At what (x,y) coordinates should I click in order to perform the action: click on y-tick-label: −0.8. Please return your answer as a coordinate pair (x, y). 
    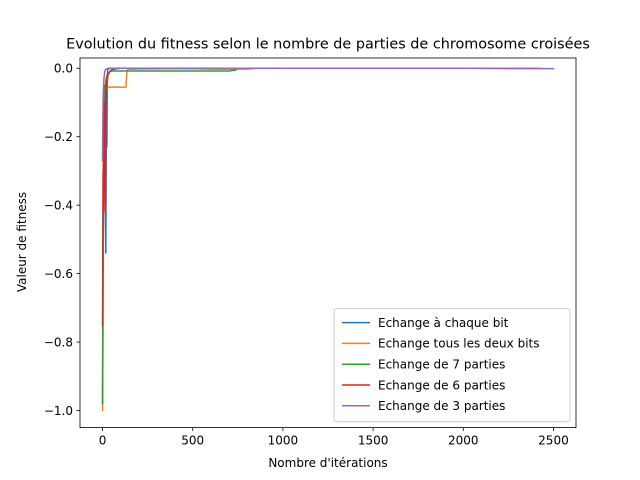
    Looking at the image, I should click on (58, 342).